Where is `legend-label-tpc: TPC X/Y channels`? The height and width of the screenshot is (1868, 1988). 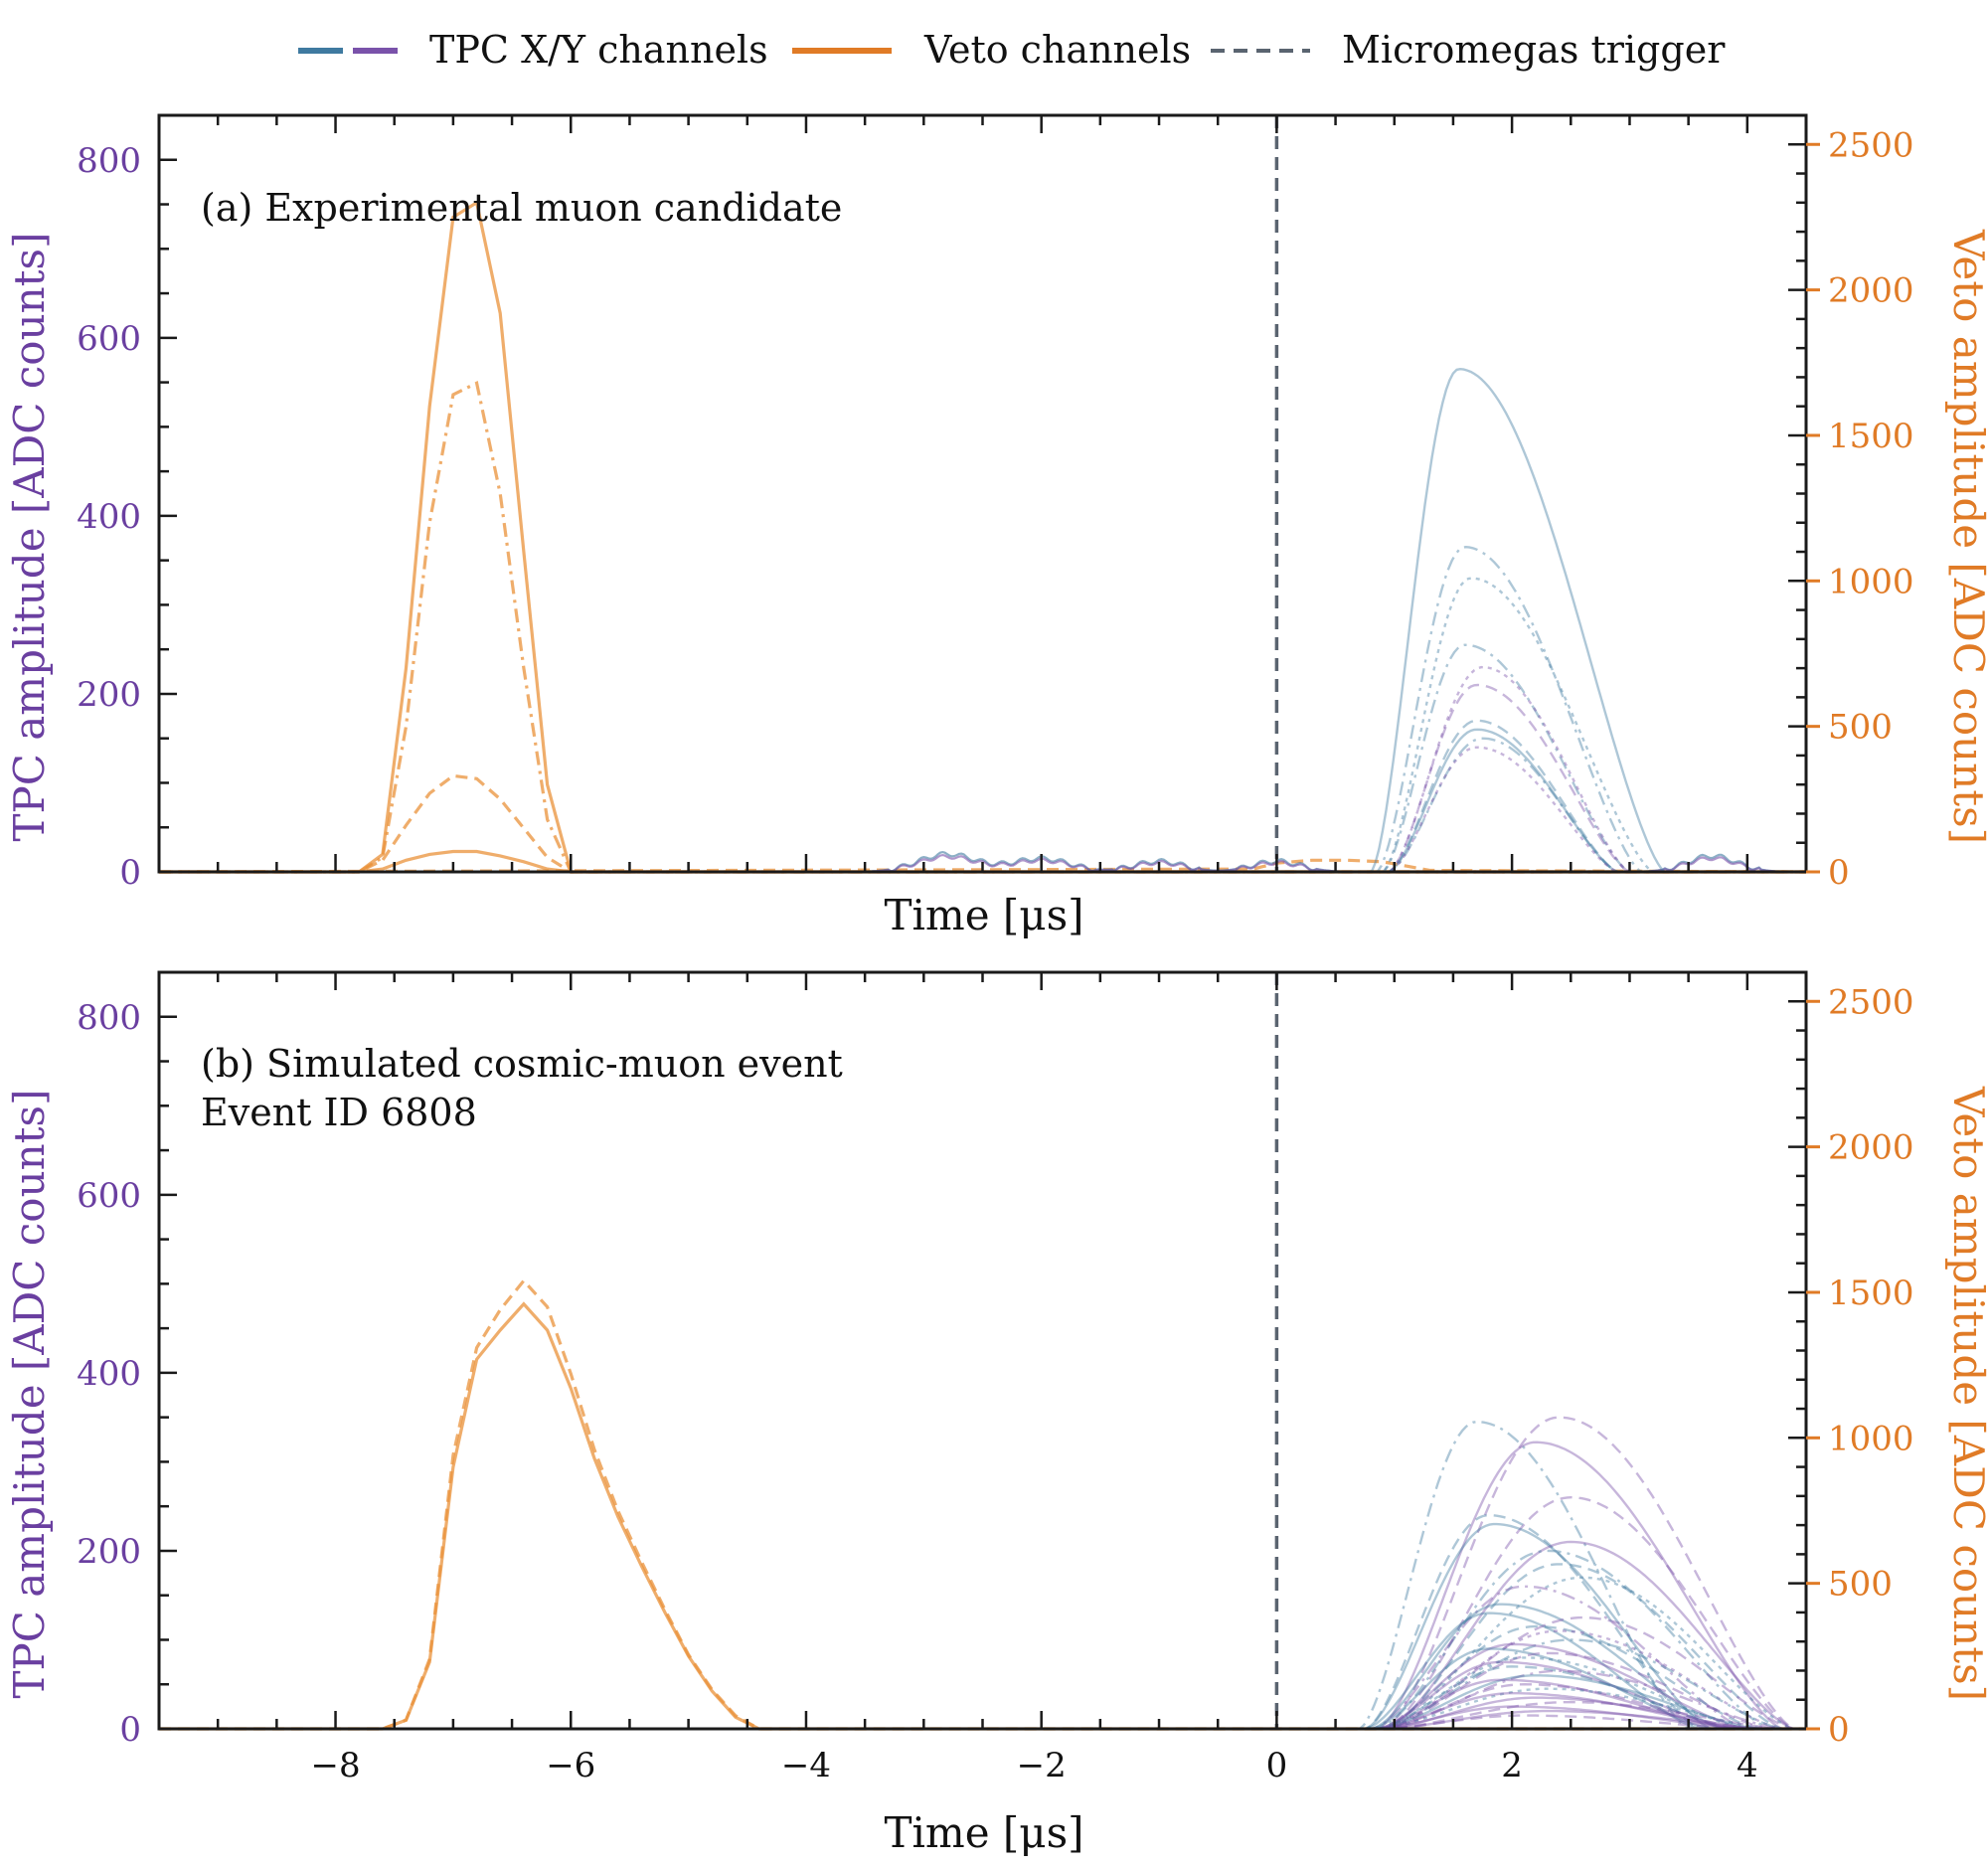 legend-label-tpc: TPC X/Y channels is located at coordinates (598, 50).